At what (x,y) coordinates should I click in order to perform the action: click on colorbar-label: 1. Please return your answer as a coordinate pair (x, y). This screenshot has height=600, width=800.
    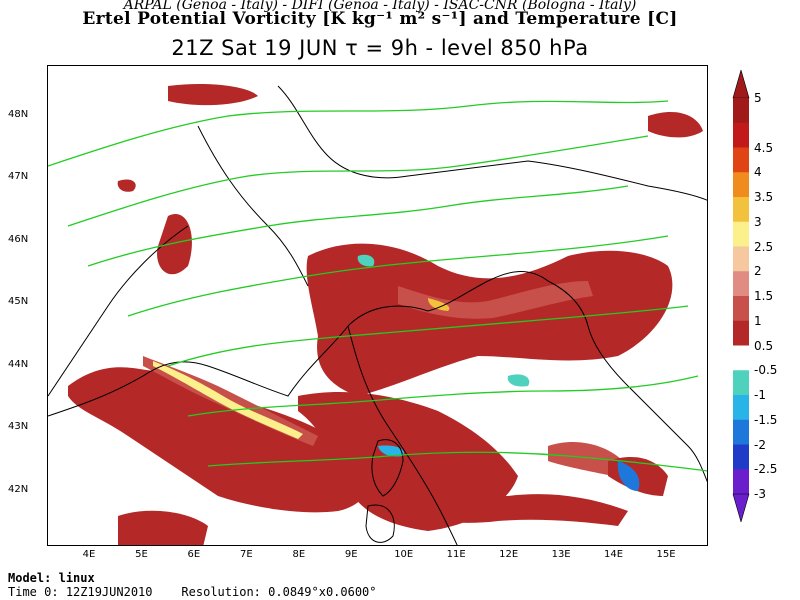
    Looking at the image, I should click on (758, 320).